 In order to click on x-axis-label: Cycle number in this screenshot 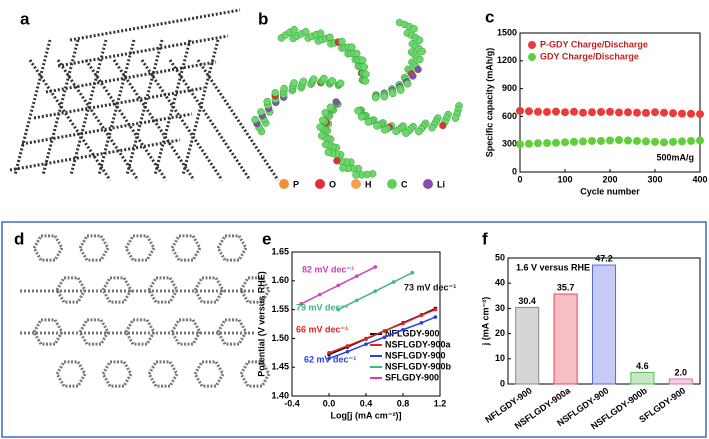, I will do `click(610, 191)`.